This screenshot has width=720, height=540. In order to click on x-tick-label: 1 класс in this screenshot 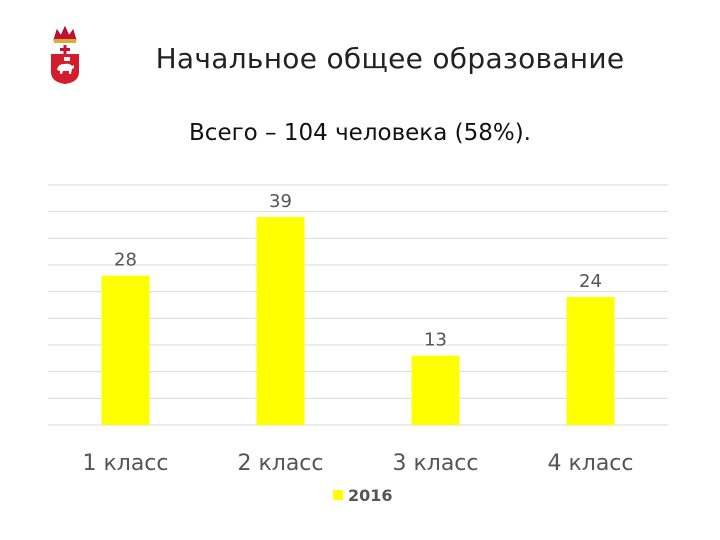, I will do `click(125, 463)`.